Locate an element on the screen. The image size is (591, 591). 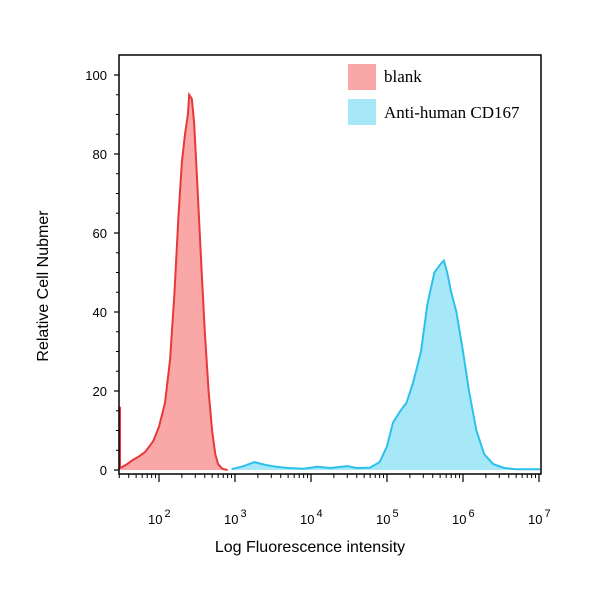
legend-label-blank: blank is located at coordinates (403, 76).